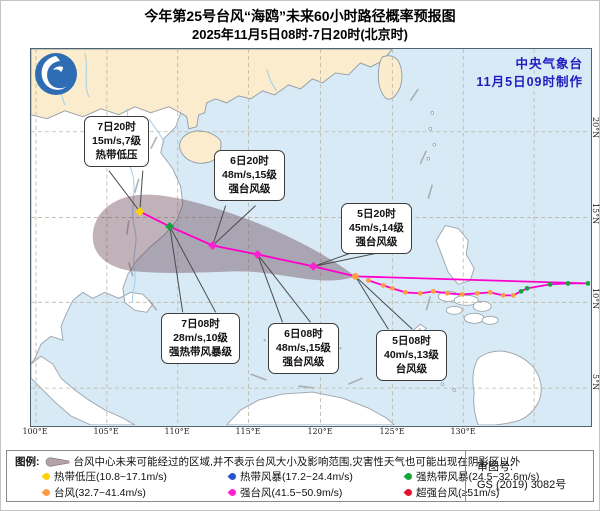  I want to click on lon-label-100e: 100°E, so click(35, 431).